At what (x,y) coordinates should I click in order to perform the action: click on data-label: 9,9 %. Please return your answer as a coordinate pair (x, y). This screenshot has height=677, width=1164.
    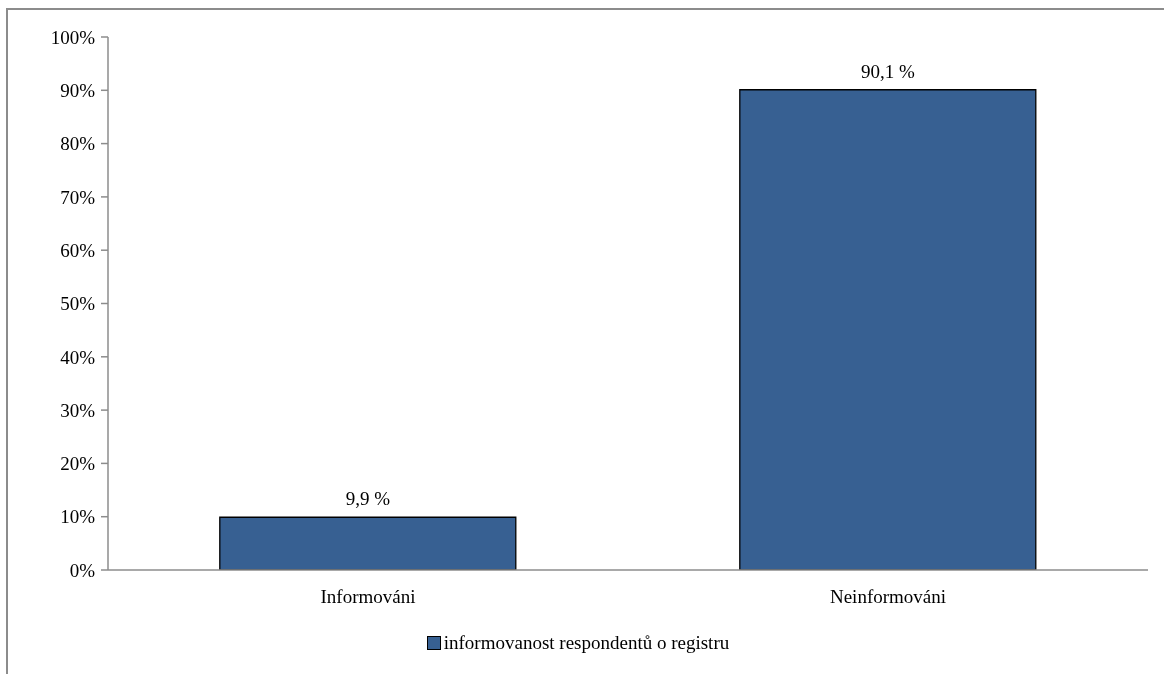
    Looking at the image, I should click on (368, 499).